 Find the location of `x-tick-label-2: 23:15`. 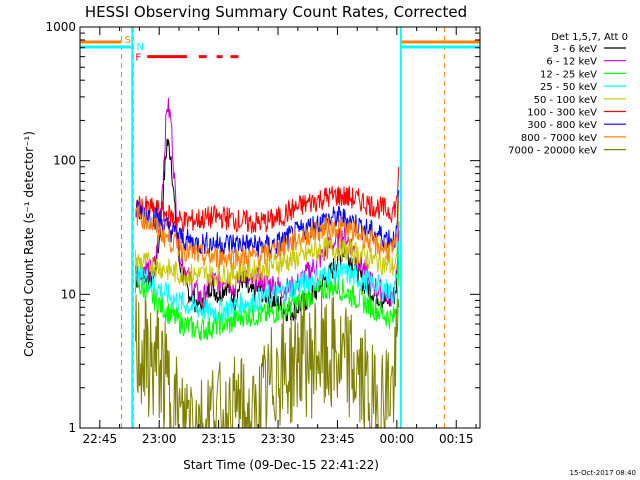

x-tick-label-2: 23:15 is located at coordinates (218, 439).